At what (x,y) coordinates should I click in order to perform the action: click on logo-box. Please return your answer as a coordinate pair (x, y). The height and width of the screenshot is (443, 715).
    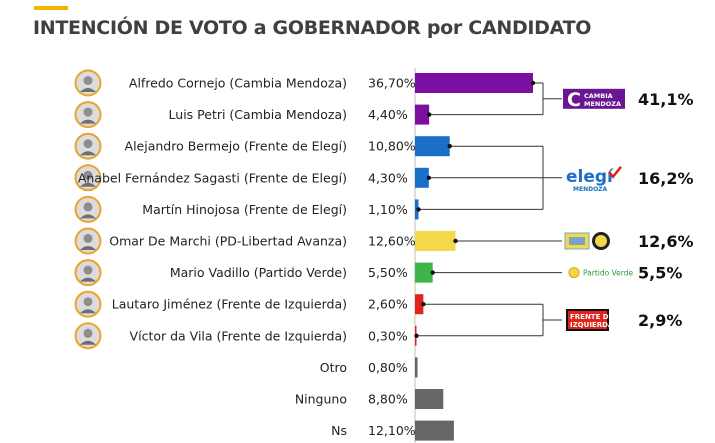
    Looking at the image, I should click on (594, 98).